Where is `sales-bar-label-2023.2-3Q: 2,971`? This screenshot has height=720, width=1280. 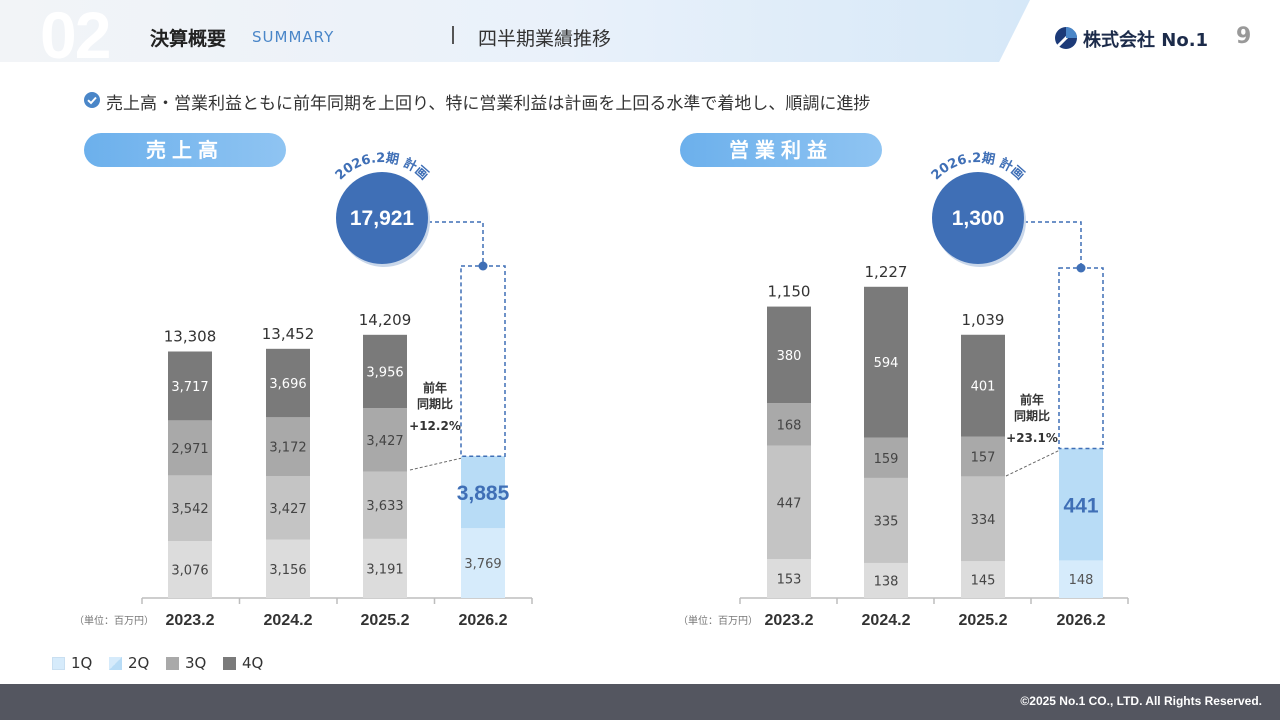
sales-bar-label-2023.2-3Q: 2,971 is located at coordinates (189, 449).